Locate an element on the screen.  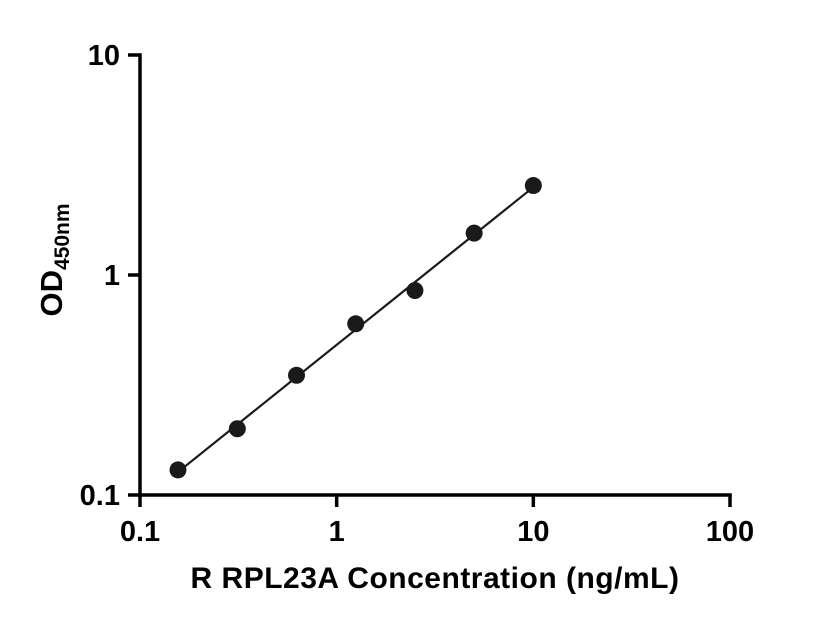
x-tick-label: 0.1 is located at coordinates (140, 532).